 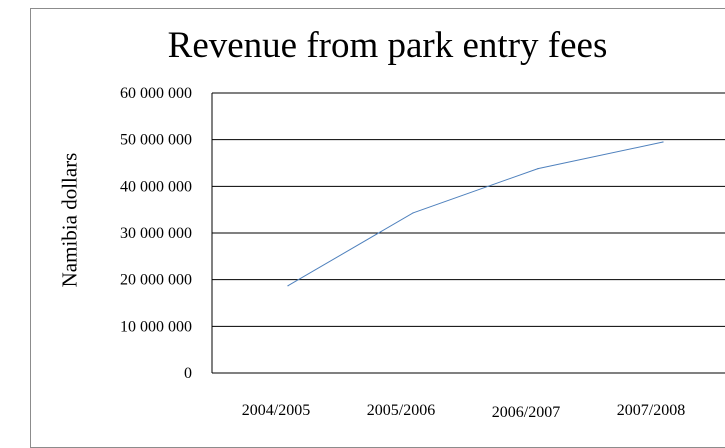 I want to click on y-tick-label: 30 000 000, so click(x=156, y=233).